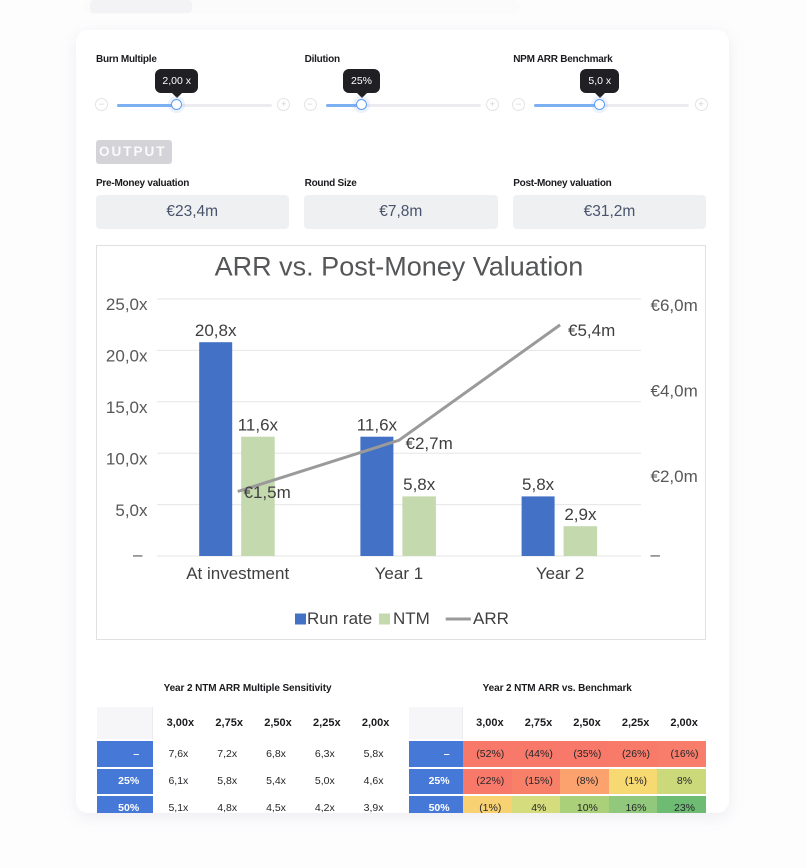  I want to click on svg-text: €4,0m, so click(674, 391).